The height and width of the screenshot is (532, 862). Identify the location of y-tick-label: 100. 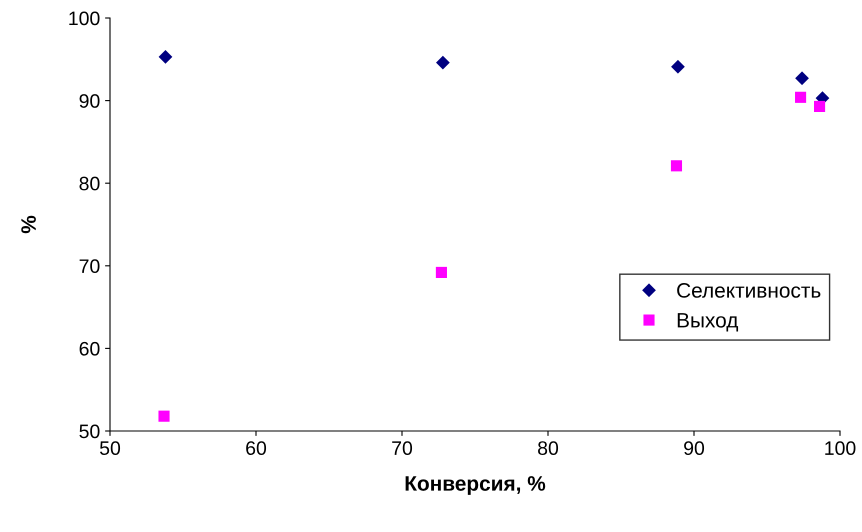
(84, 18).